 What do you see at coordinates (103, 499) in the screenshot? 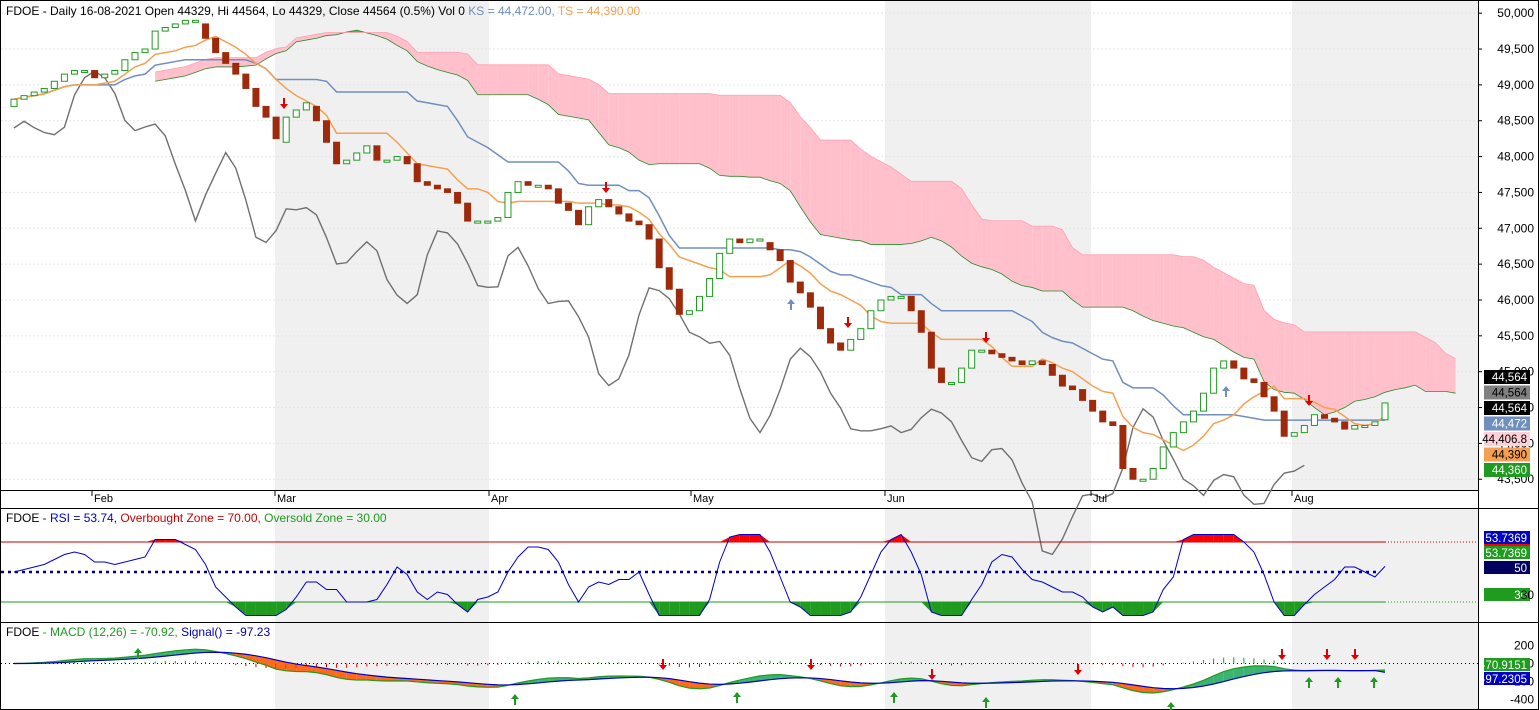
I see `x-tick-label: Feb` at bounding box center [103, 499].